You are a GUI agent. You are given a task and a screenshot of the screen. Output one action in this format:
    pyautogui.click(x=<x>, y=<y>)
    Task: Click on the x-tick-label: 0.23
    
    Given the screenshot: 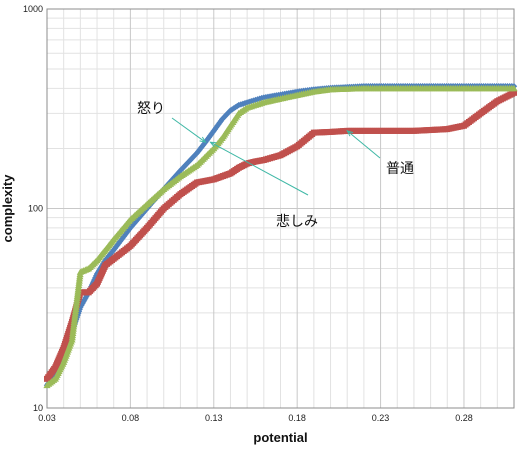 What is the action you would take?
    pyautogui.click(x=381, y=418)
    